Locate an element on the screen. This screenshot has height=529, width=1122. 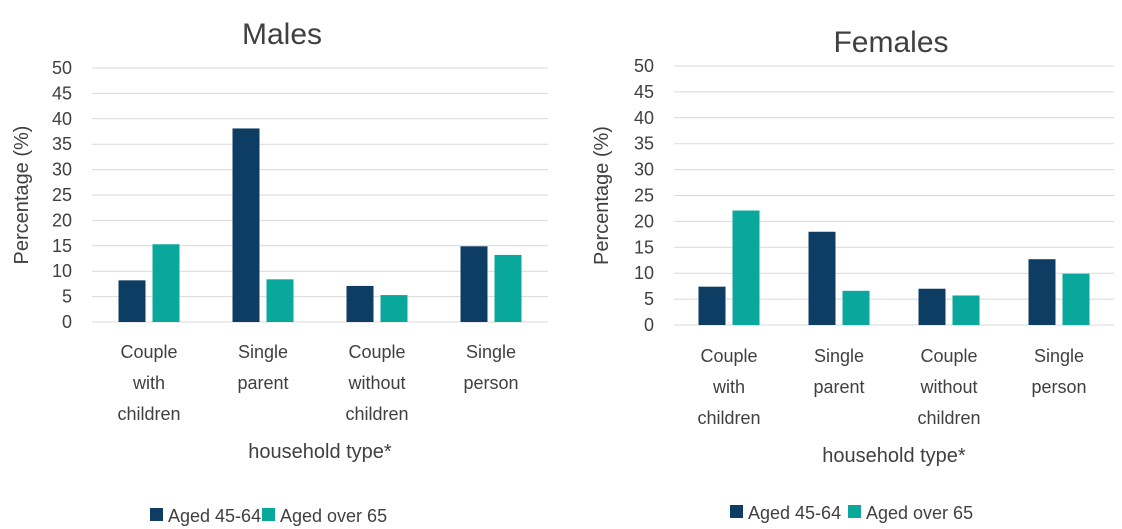
chart-title: Males is located at coordinates (282, 34).